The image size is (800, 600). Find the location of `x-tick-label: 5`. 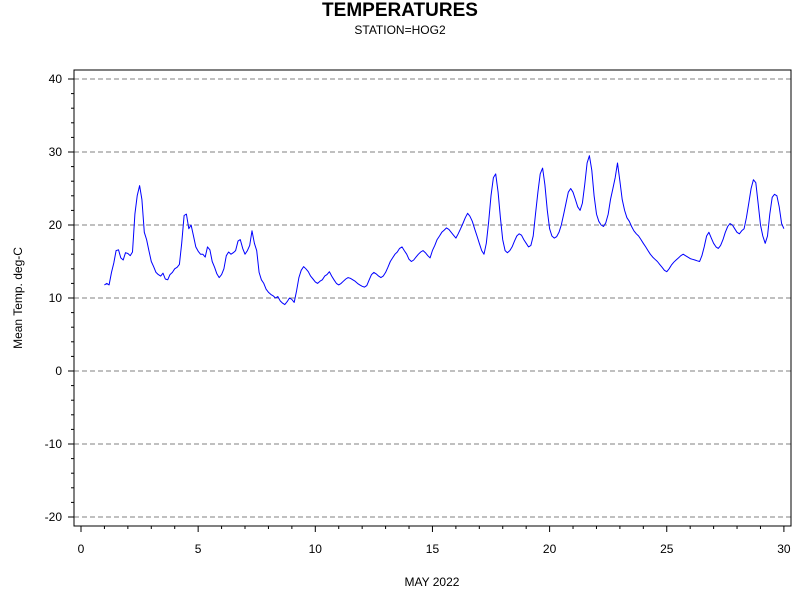

x-tick-label: 5 is located at coordinates (198, 549).